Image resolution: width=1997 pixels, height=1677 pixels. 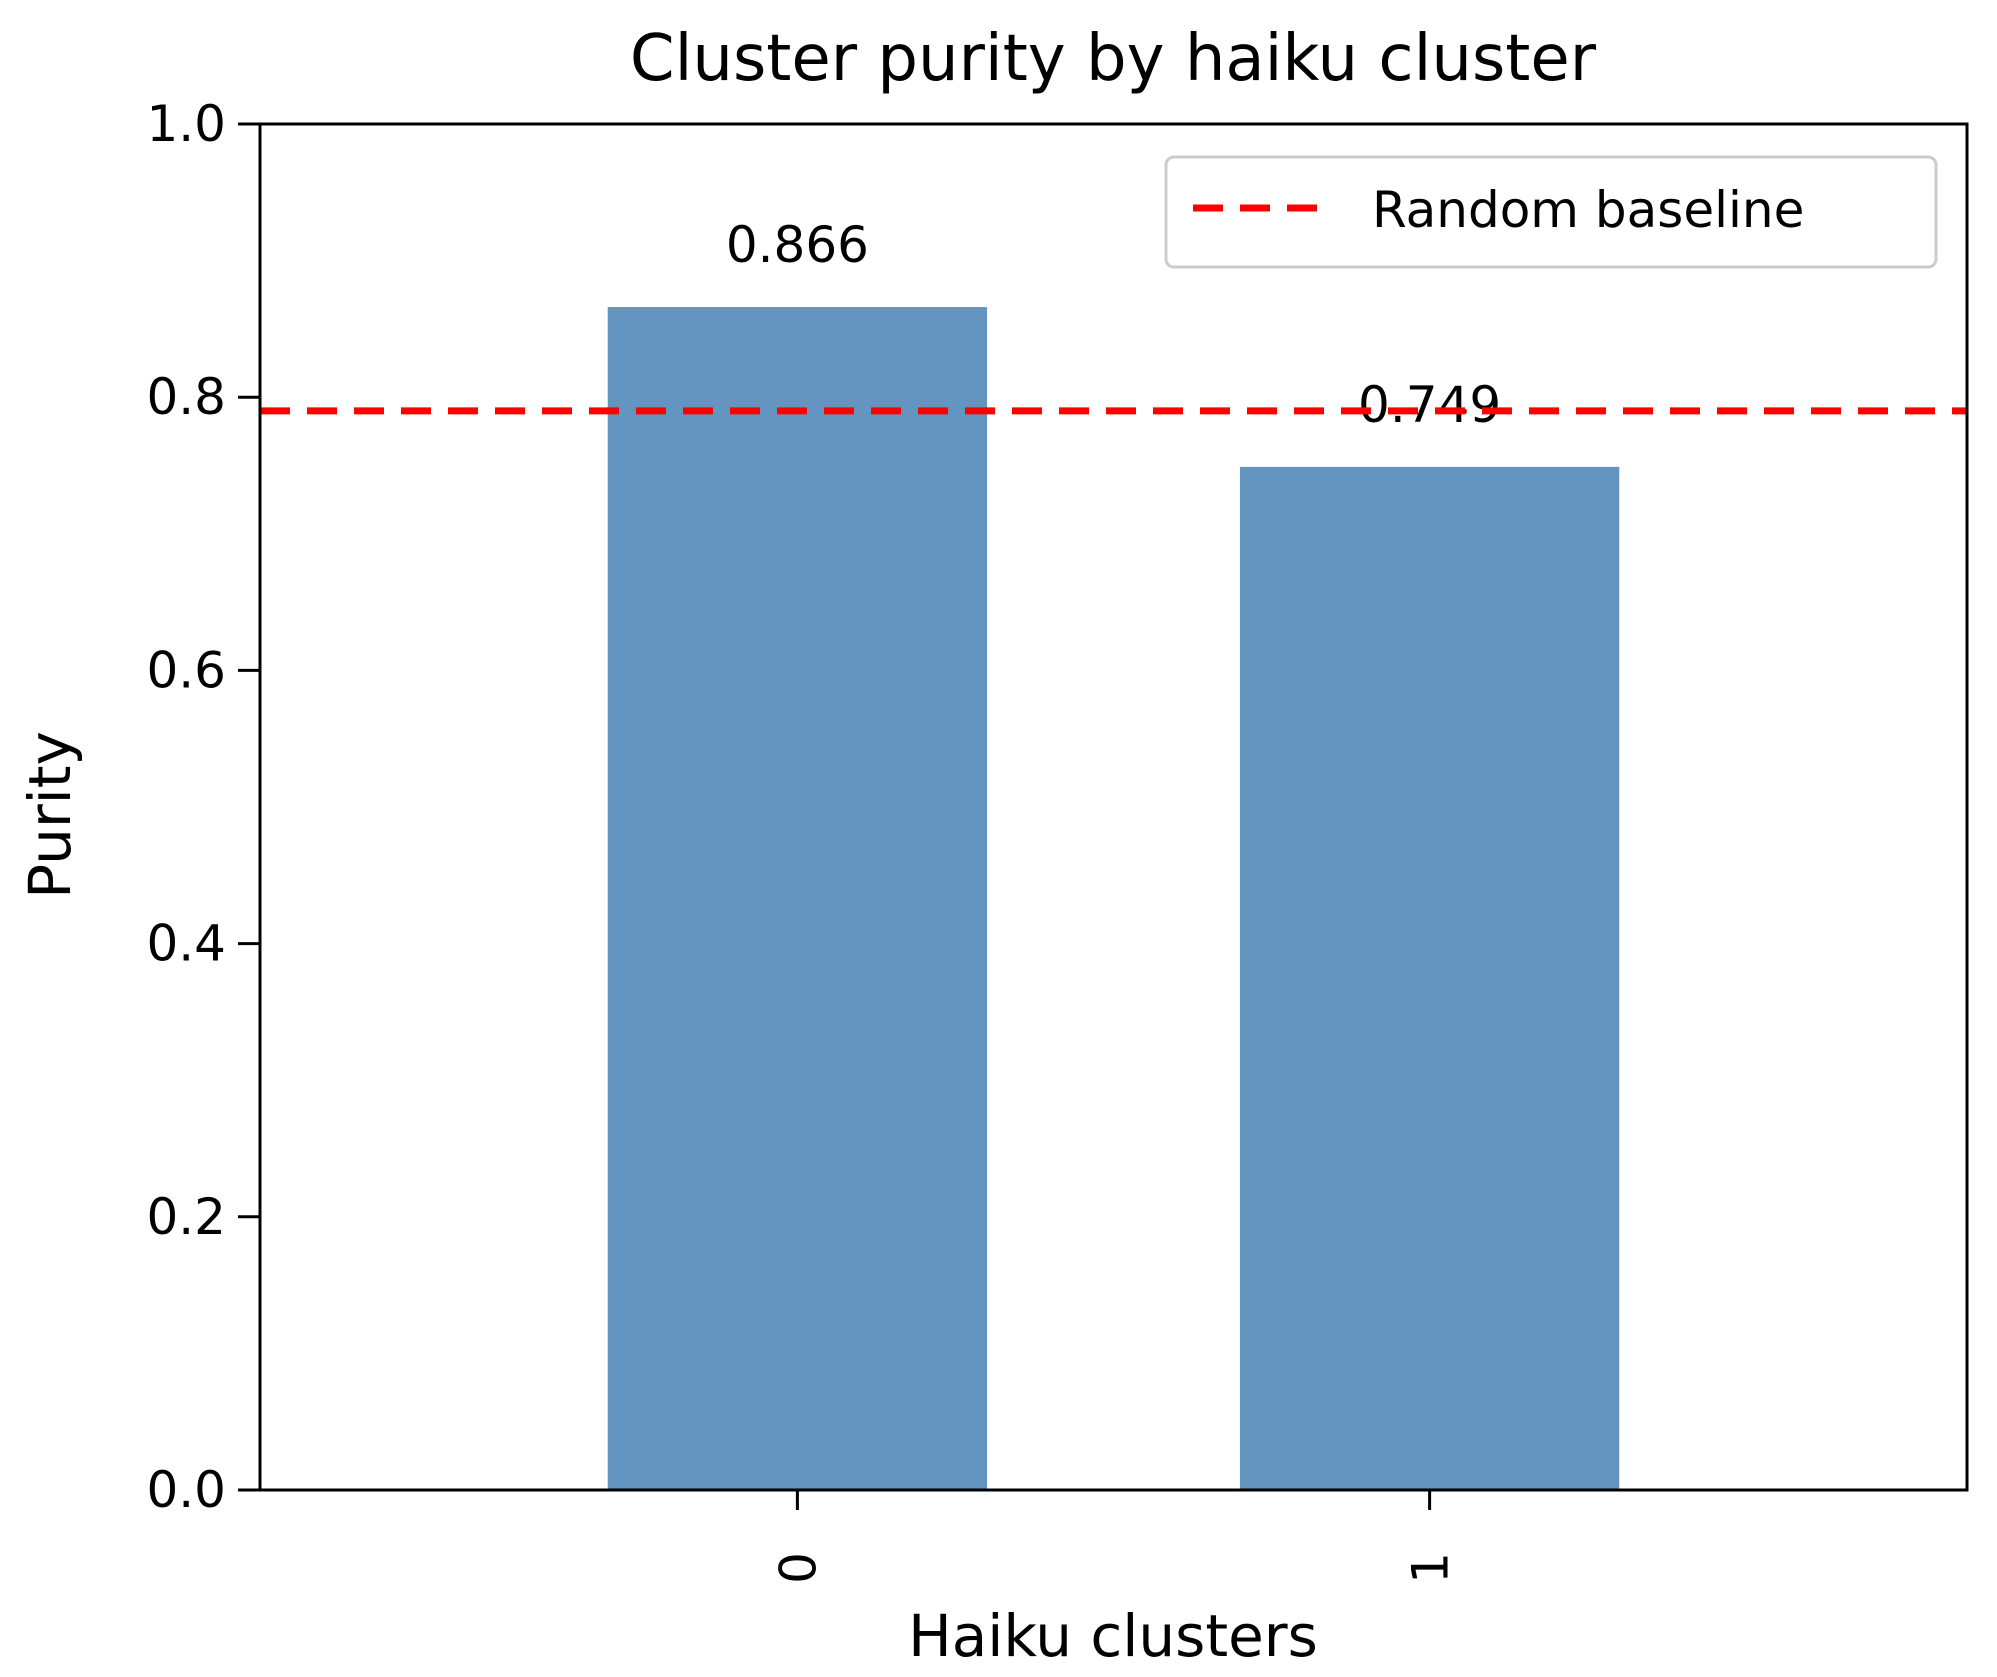 What do you see at coordinates (186, 124) in the screenshot?
I see `y-tick-label: 1.0` at bounding box center [186, 124].